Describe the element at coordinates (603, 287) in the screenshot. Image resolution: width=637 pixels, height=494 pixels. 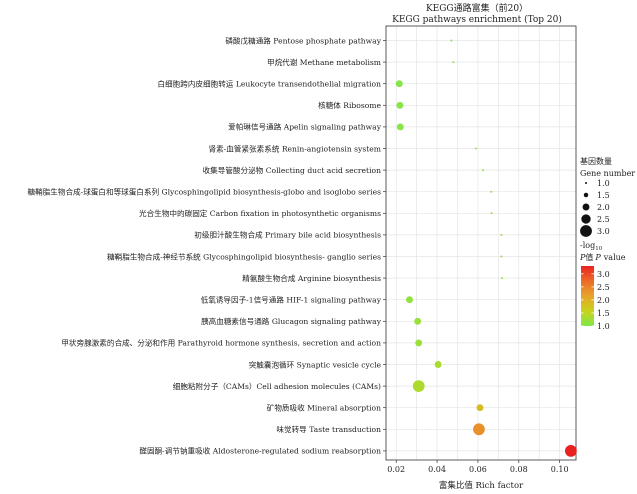
I see `color-tick-label: 2.5` at that location.